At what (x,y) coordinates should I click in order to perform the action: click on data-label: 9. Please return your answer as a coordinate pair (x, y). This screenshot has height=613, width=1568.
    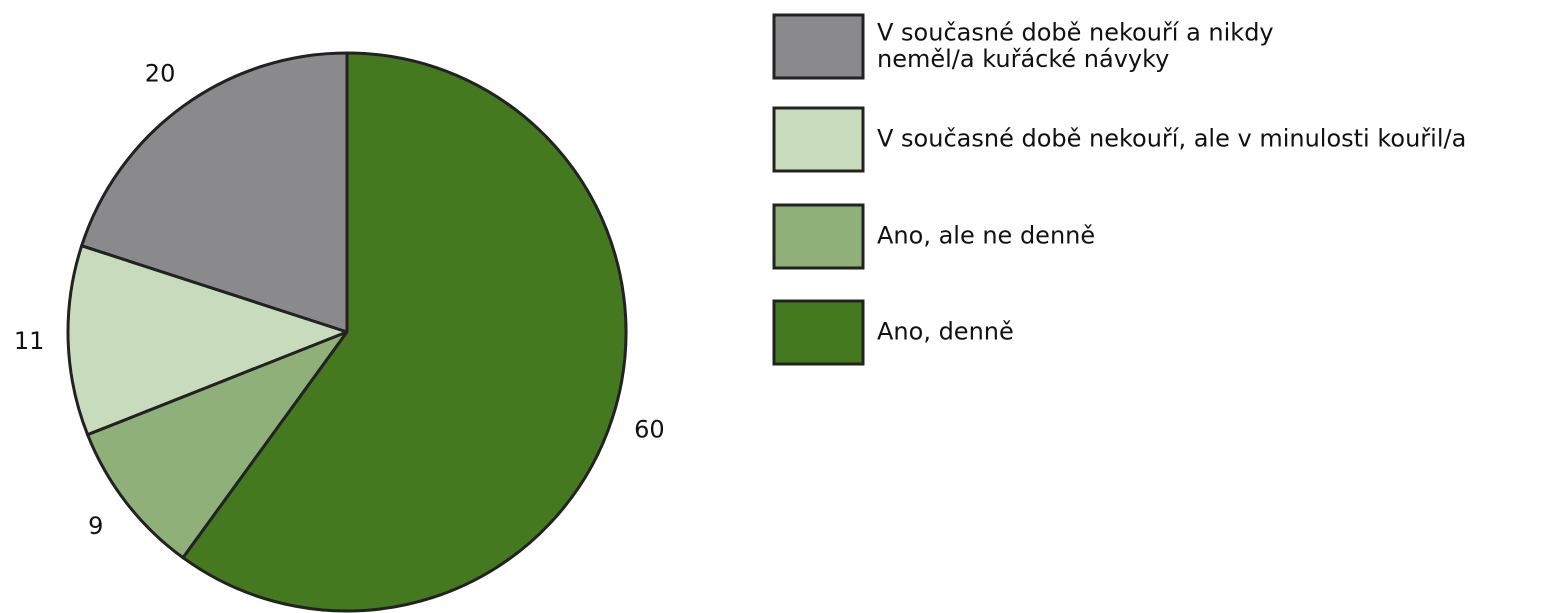
    Looking at the image, I should click on (95, 526).